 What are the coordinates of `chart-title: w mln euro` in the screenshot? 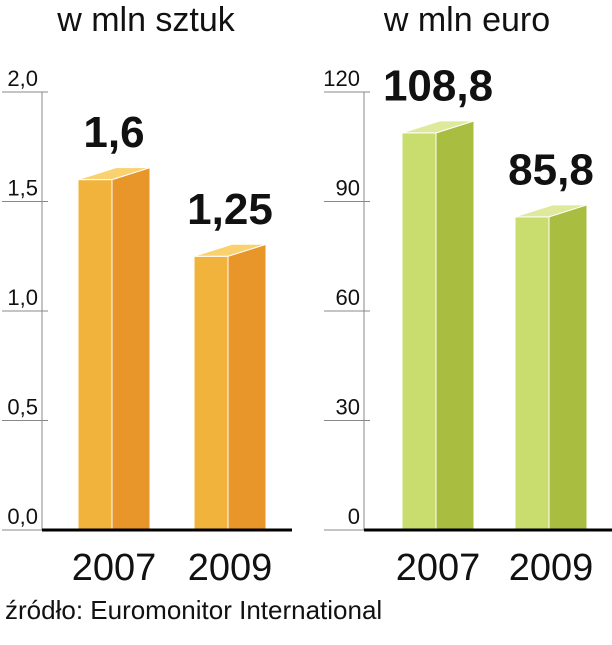 It's located at (466, 20).